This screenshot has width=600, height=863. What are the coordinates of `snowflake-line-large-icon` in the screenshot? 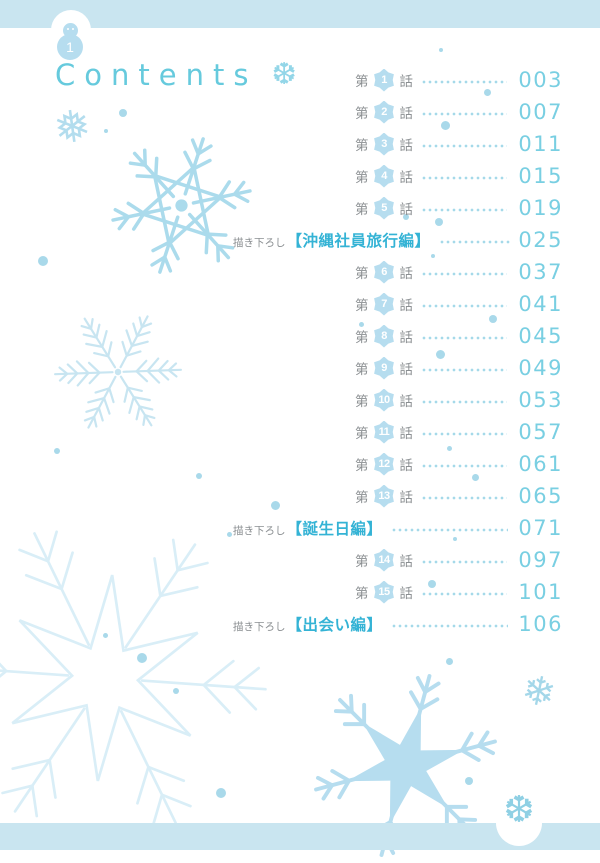 It's located at (181, 205).